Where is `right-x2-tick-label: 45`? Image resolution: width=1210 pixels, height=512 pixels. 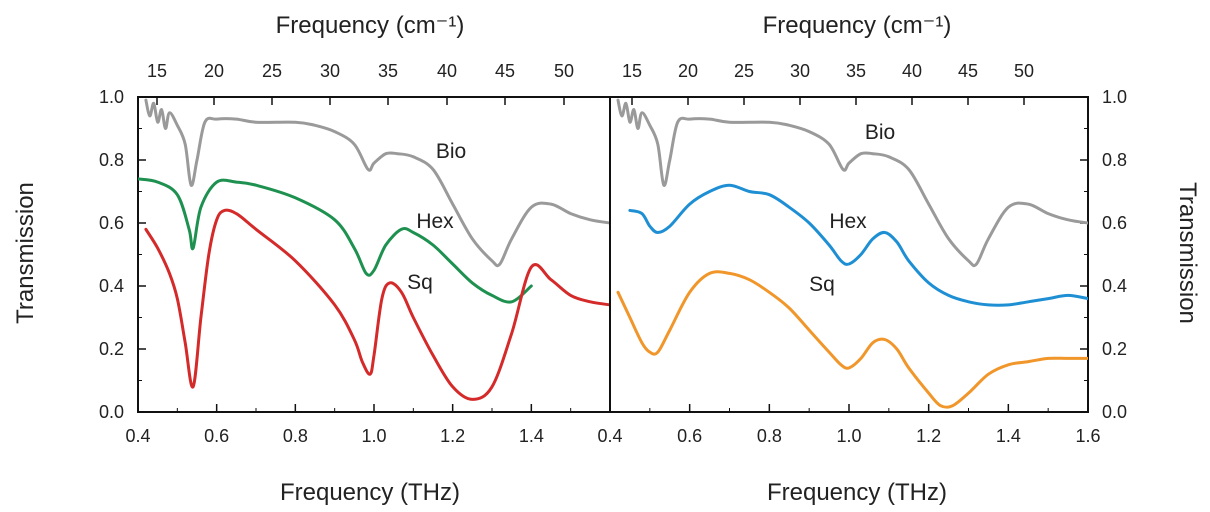 right-x2-tick-label: 45 is located at coordinates (968, 71).